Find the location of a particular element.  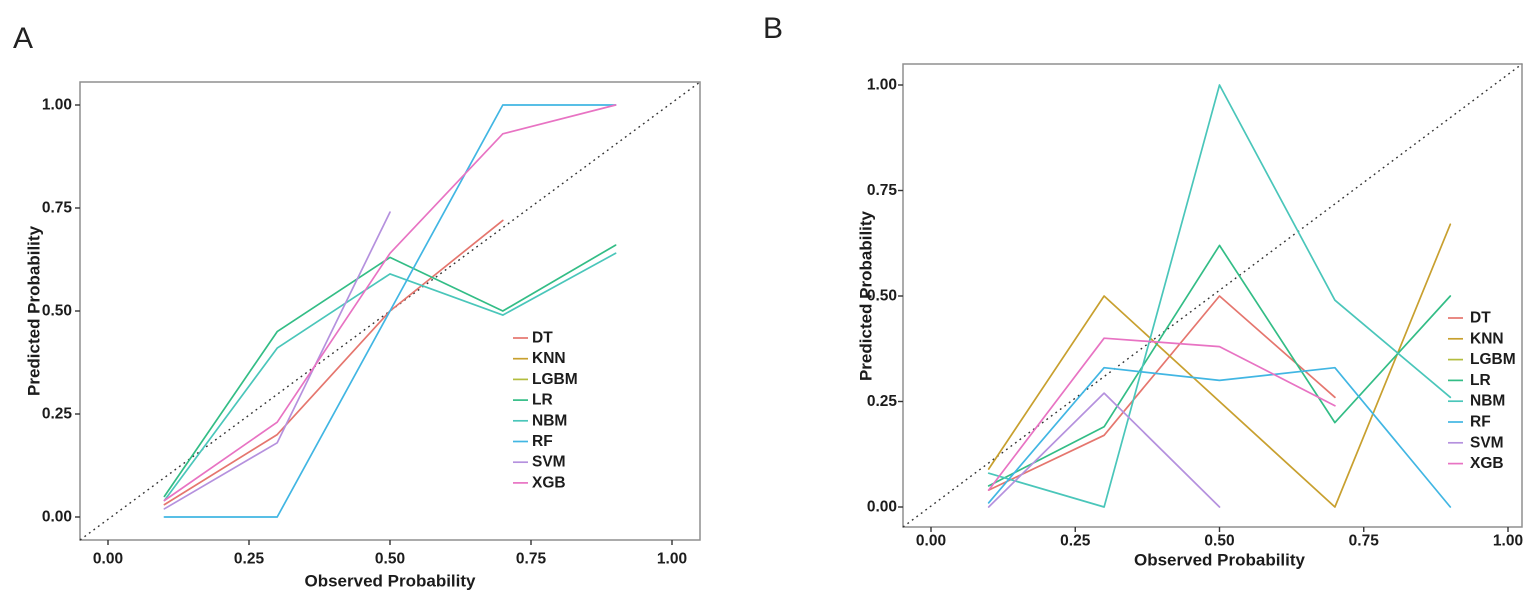

series-line-nbm is located at coordinates (390, 377).